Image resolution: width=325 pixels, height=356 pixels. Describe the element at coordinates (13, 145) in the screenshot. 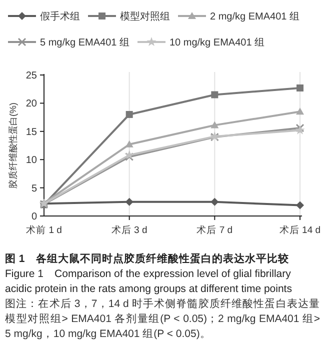

I see `y-axis-title: 胶质纤维酸性蛋白(%)` at that location.